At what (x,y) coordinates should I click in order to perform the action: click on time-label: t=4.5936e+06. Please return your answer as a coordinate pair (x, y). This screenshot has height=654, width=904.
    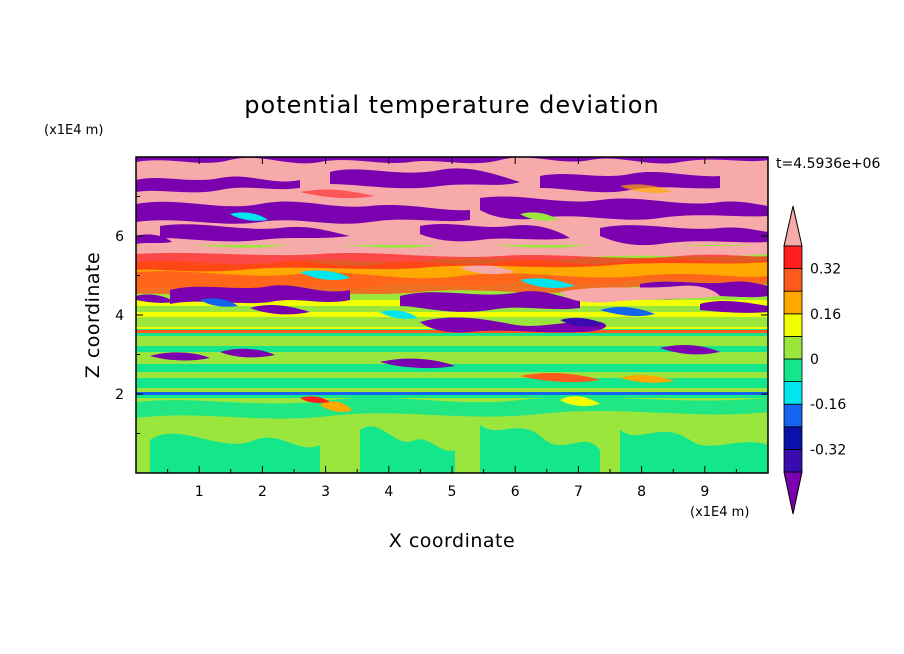
    Looking at the image, I should click on (828, 164).